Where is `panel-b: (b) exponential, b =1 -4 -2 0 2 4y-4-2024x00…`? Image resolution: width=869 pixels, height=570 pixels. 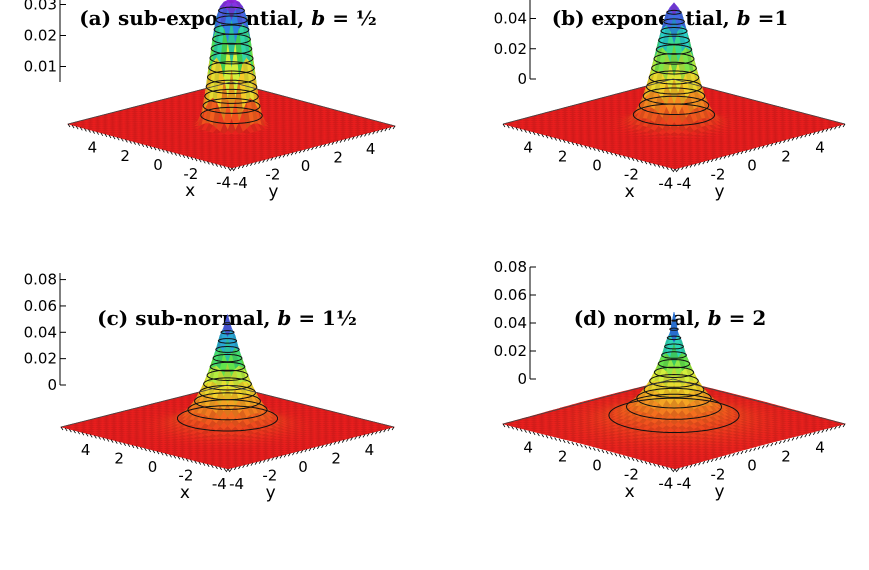
panel-b: (b) exponential, b =1 -4 -2 0 2 4y-4-2024x00… is located at coordinates (670, 101).